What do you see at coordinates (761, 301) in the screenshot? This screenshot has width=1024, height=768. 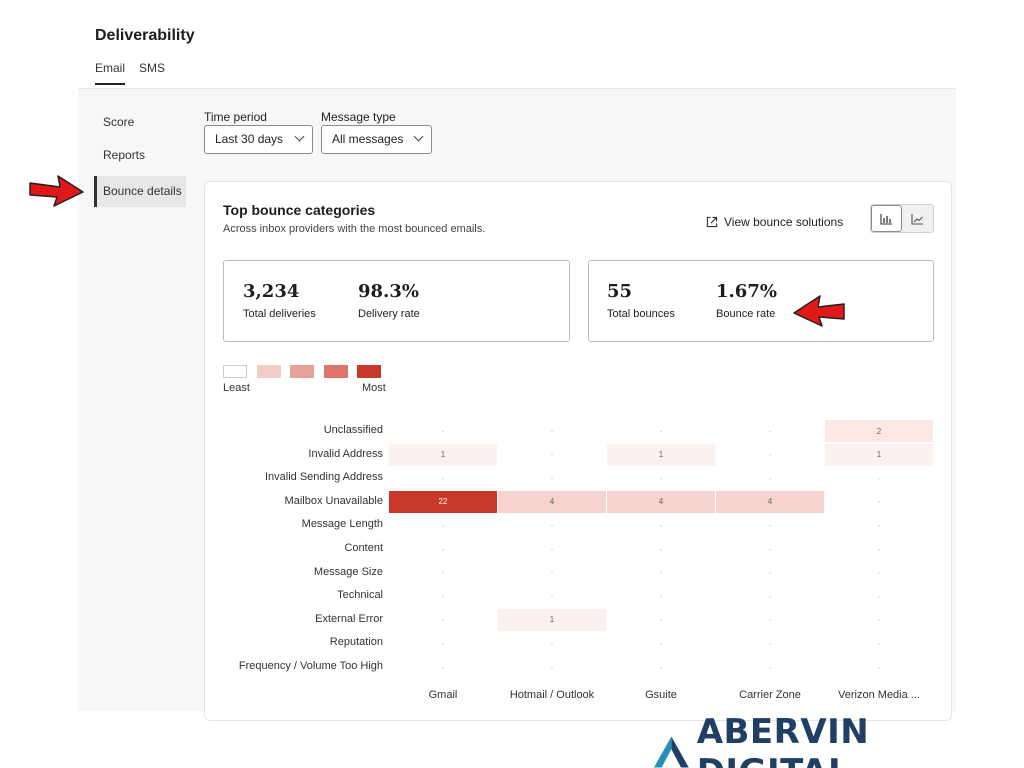 I see `bounces-stat-box: 55 Total bounces 1.67% Bounce rate` at bounding box center [761, 301].